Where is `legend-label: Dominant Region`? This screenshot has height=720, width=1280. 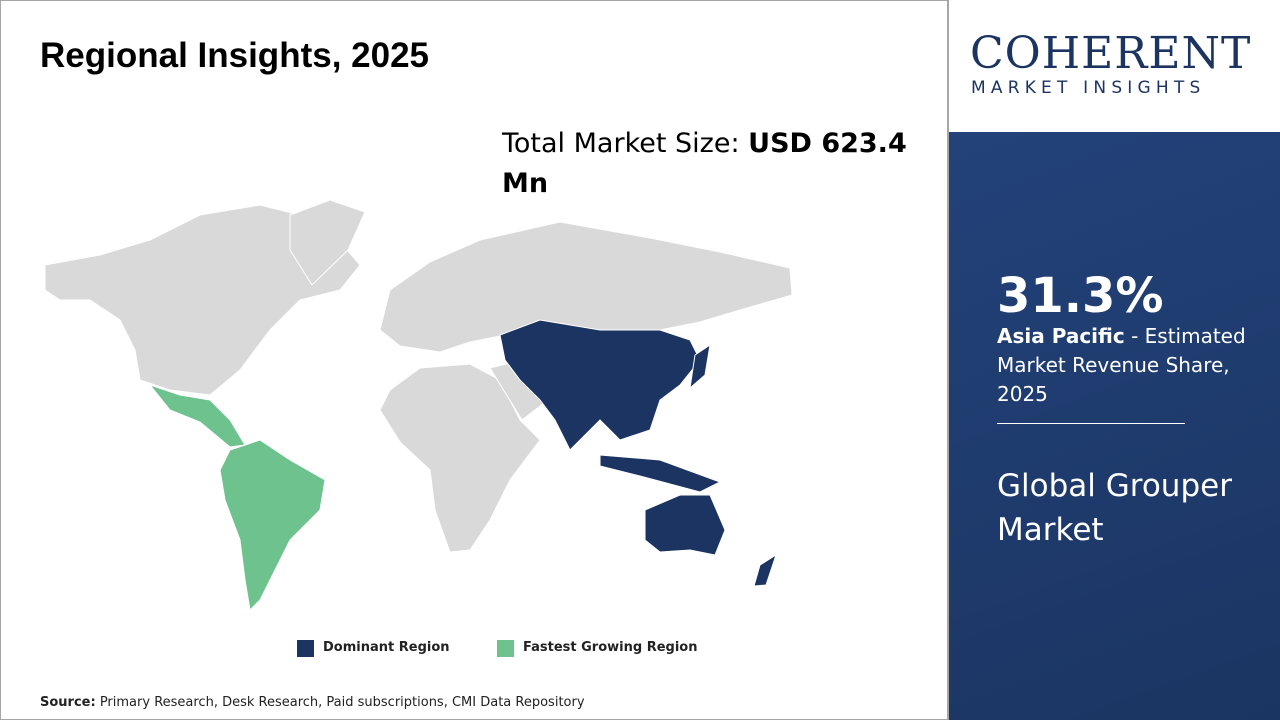
legend-label: Dominant Region is located at coordinates (386, 647).